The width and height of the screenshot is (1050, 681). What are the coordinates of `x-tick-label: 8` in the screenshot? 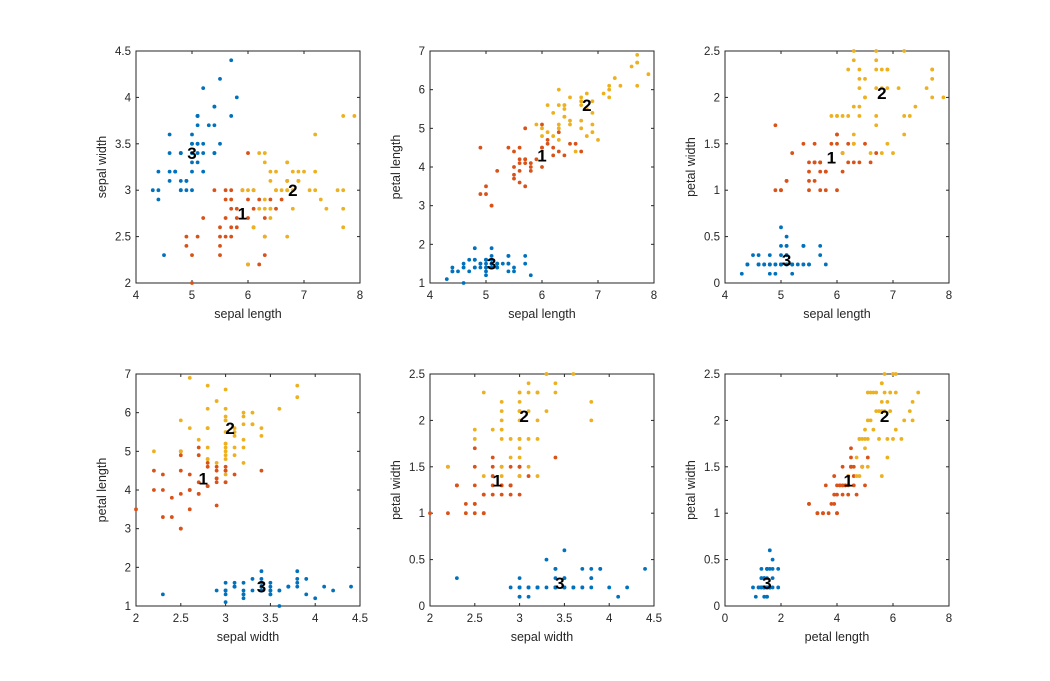 It's located at (360, 296).